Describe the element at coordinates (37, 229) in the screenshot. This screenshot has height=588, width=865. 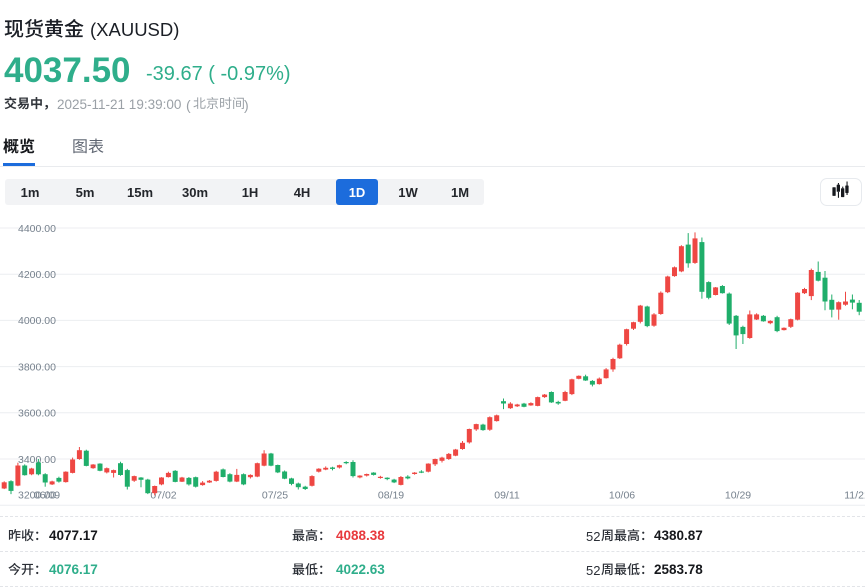
I see `svg-text: 4400.00` at that location.